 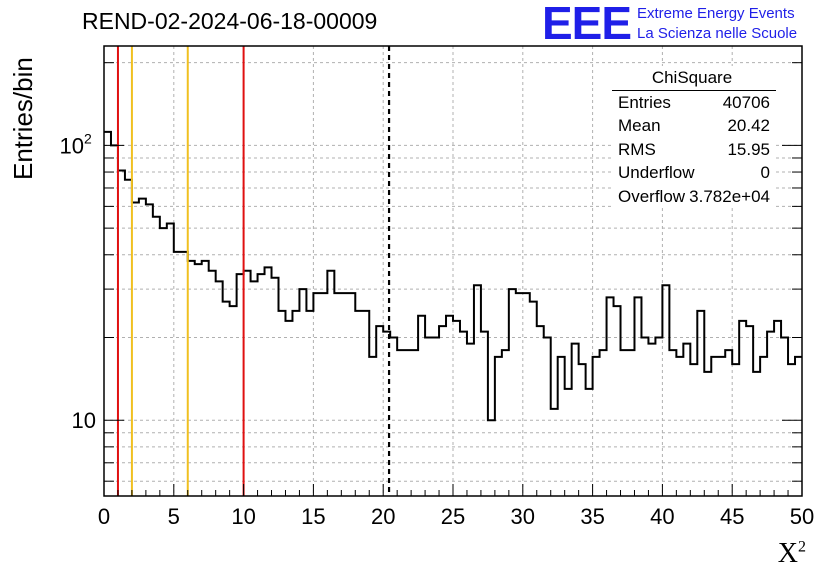 I want to click on x-axis-label: X2, so click(x=792, y=554).